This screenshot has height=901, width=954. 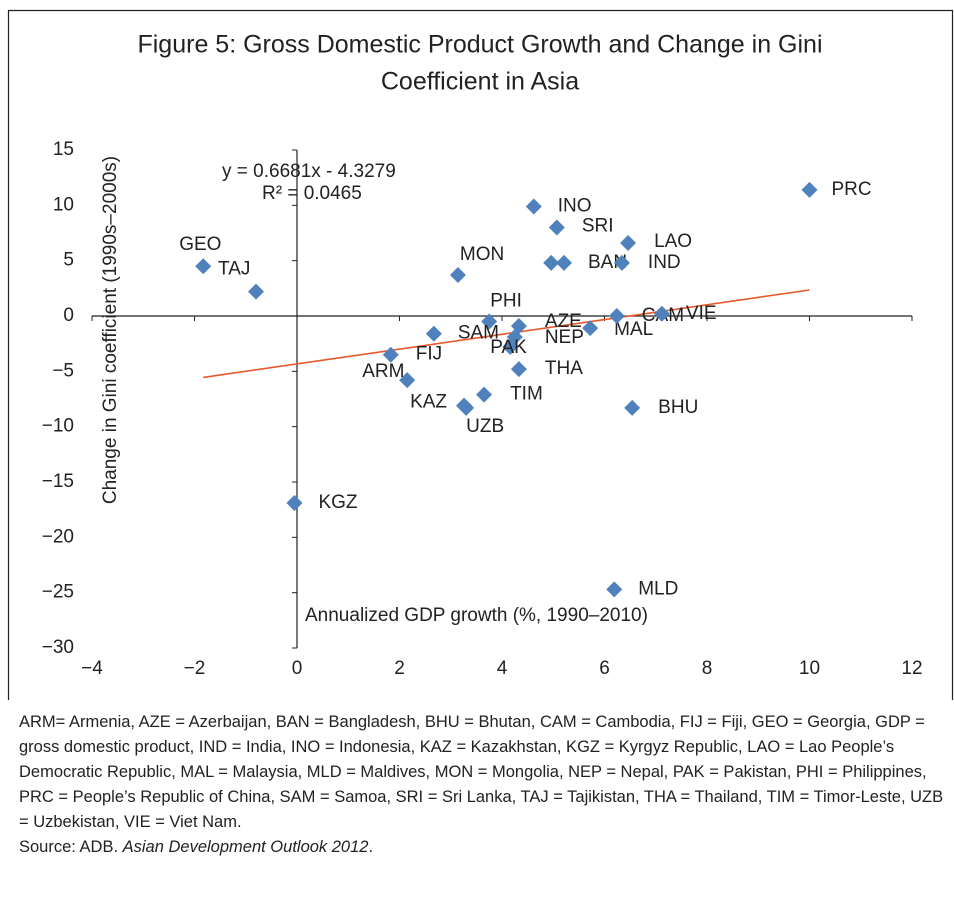 I want to click on x-tick-label: 6, so click(x=604, y=668).